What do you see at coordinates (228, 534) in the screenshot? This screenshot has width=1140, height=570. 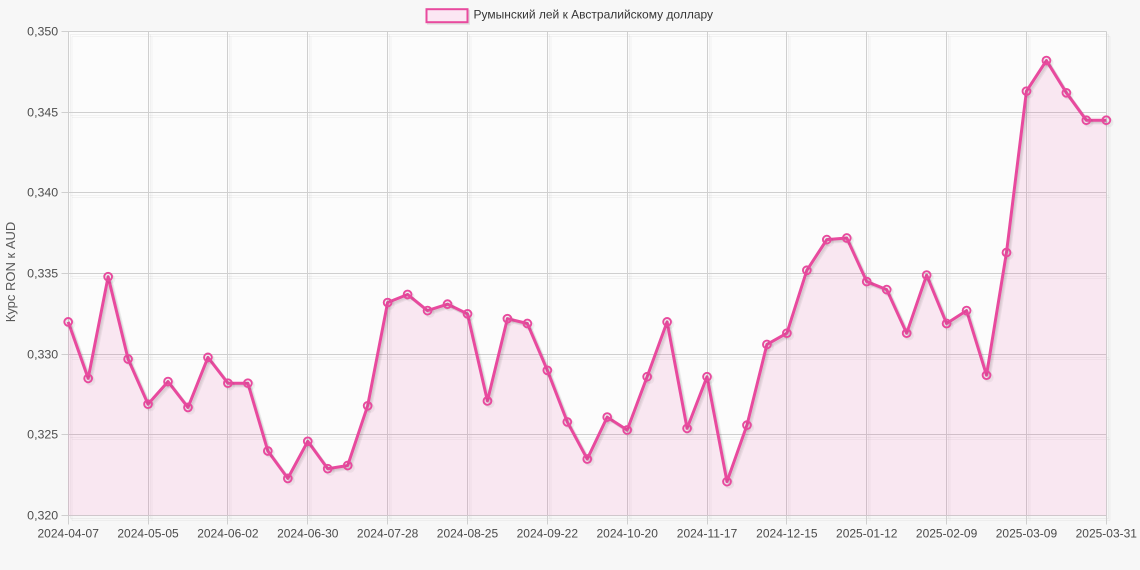 I see `svg-text: 2024-06-02` at bounding box center [228, 534].